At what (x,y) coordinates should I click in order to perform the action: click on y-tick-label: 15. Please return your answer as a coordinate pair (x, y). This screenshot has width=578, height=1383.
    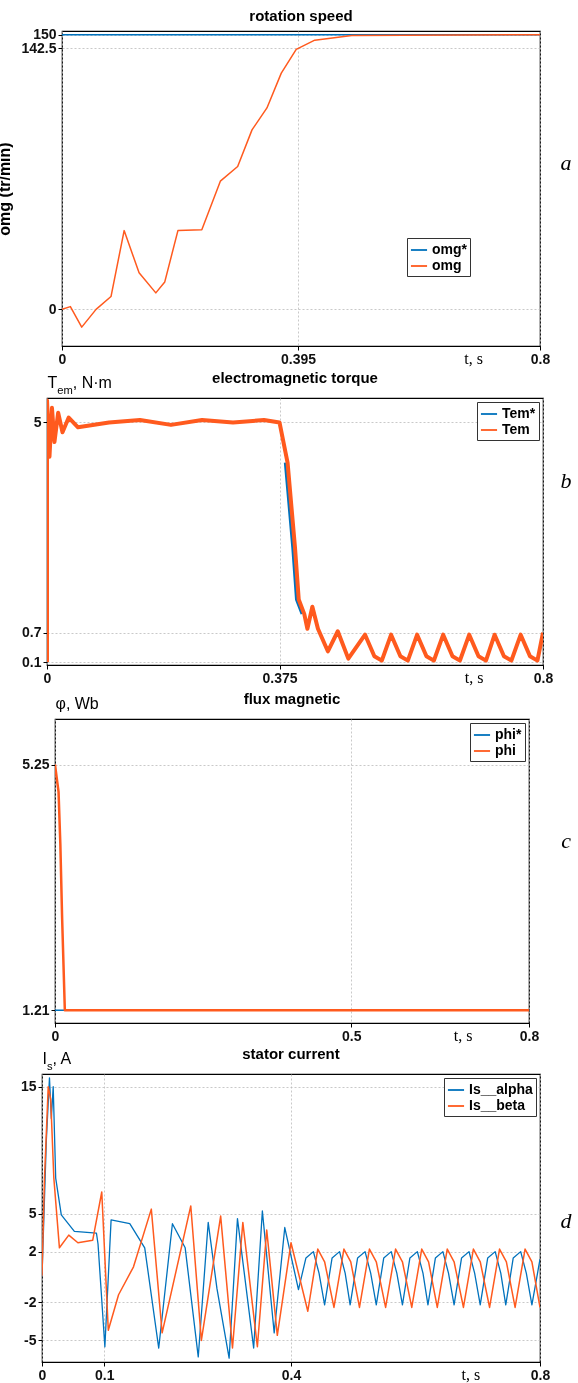
    Looking at the image, I should click on (28, 1086).